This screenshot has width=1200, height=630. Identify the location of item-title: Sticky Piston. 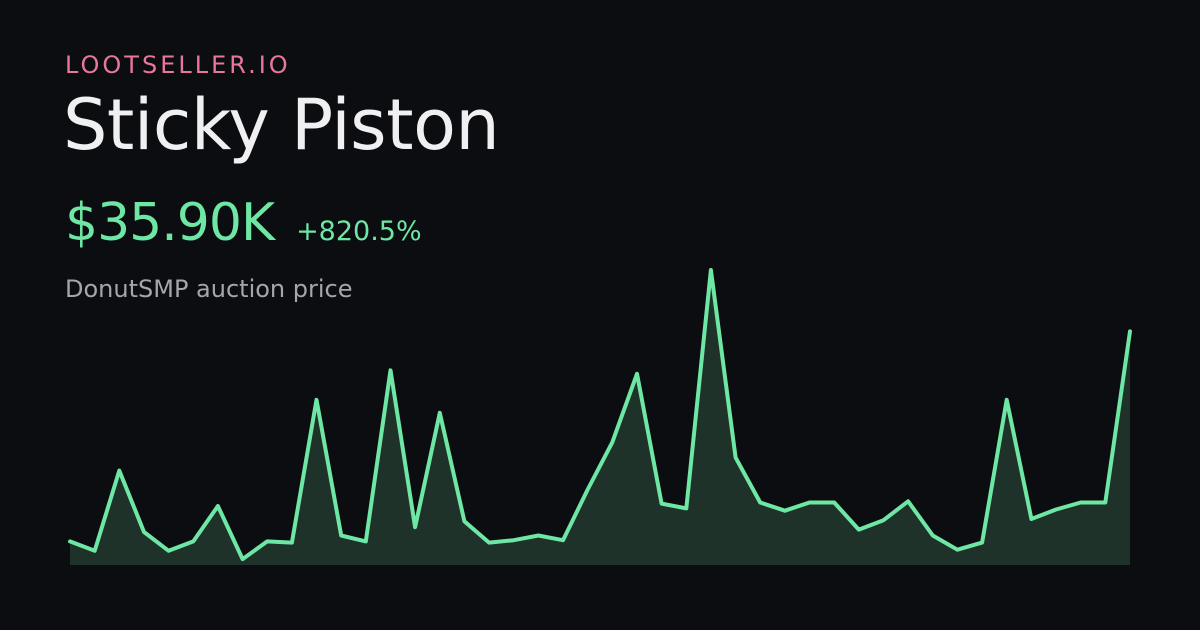
(281, 125).